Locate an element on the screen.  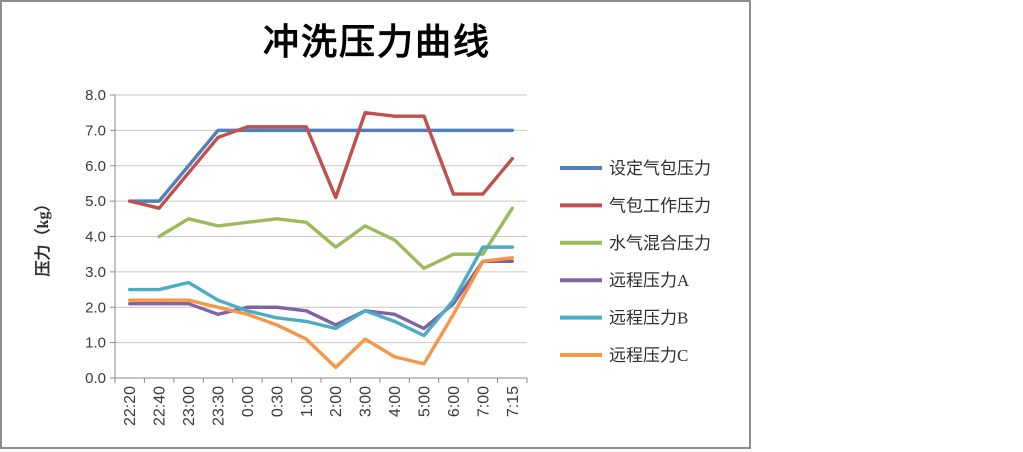
x-tick-label: 22:20 is located at coordinates (130, 406).